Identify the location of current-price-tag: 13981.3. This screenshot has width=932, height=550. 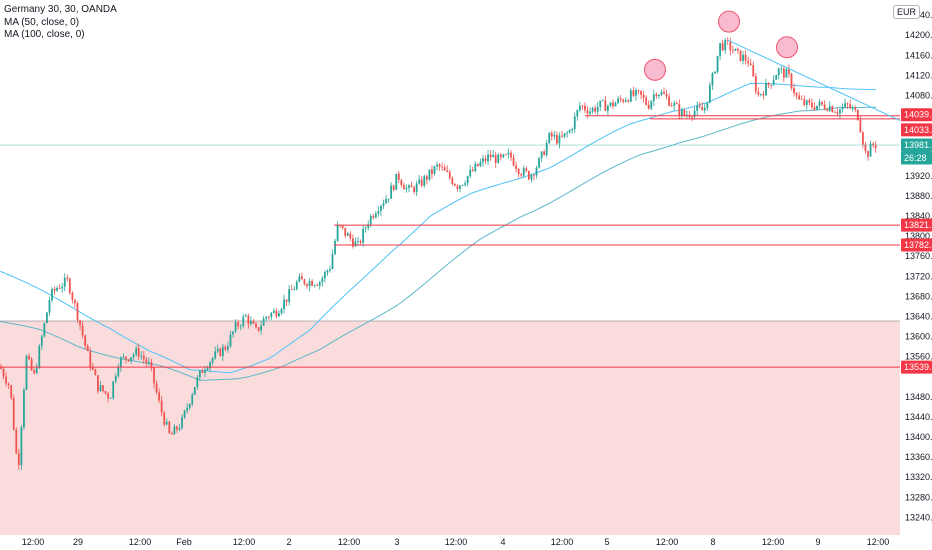
(918, 145).